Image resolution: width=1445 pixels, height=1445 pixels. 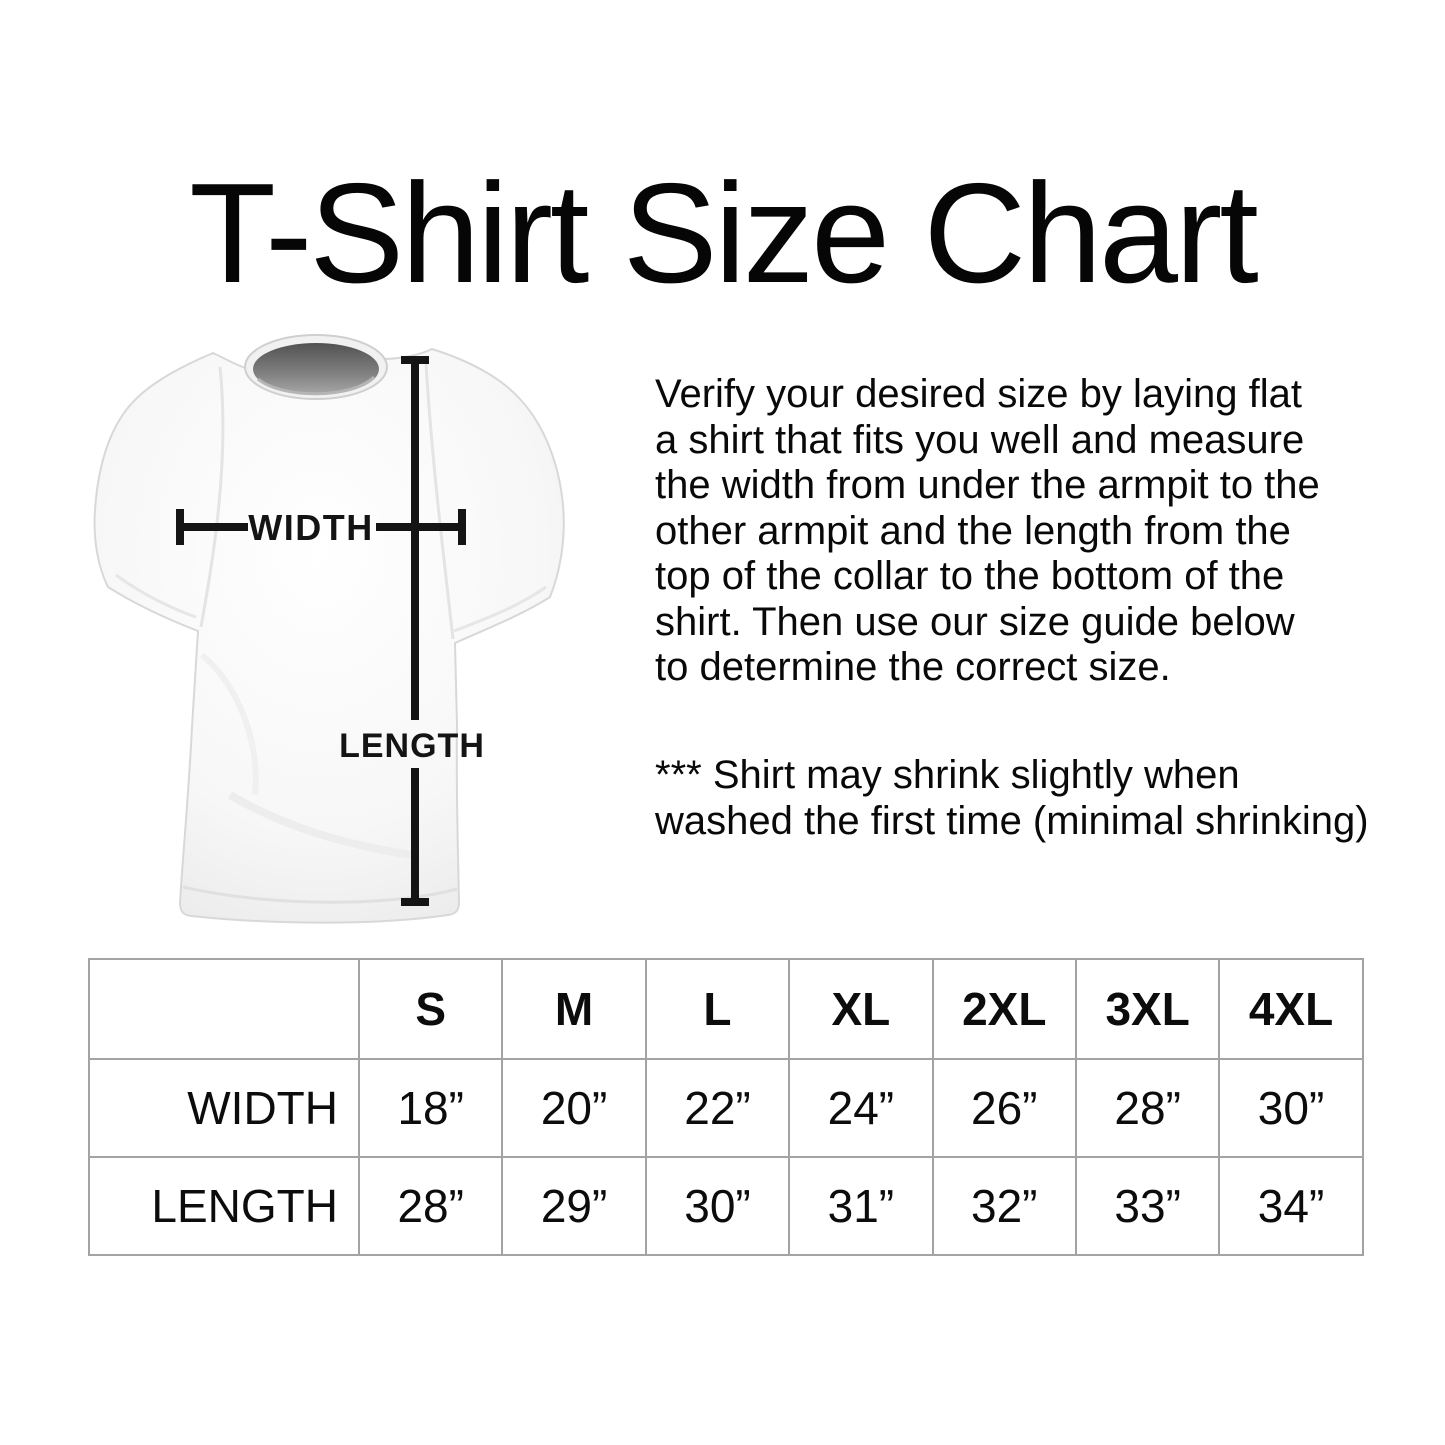 What do you see at coordinates (861, 1009) in the screenshot?
I see `size-column-header-xl: XL` at bounding box center [861, 1009].